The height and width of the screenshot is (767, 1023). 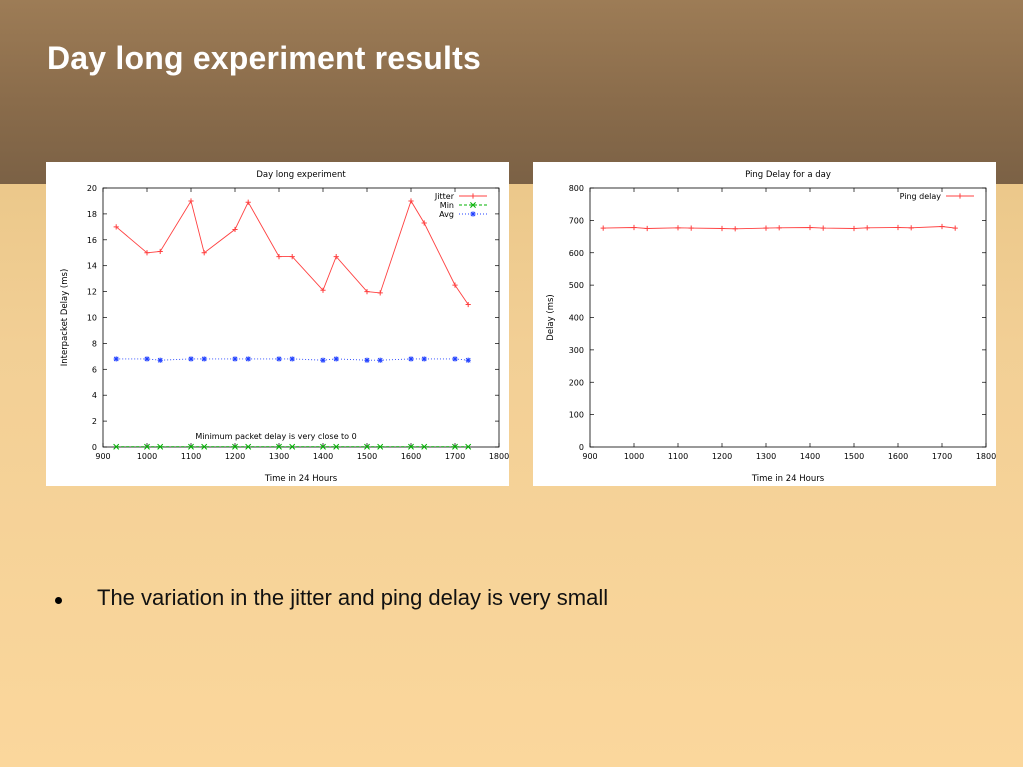 I want to click on jitter-chart-plot-frame, so click(x=301, y=317).